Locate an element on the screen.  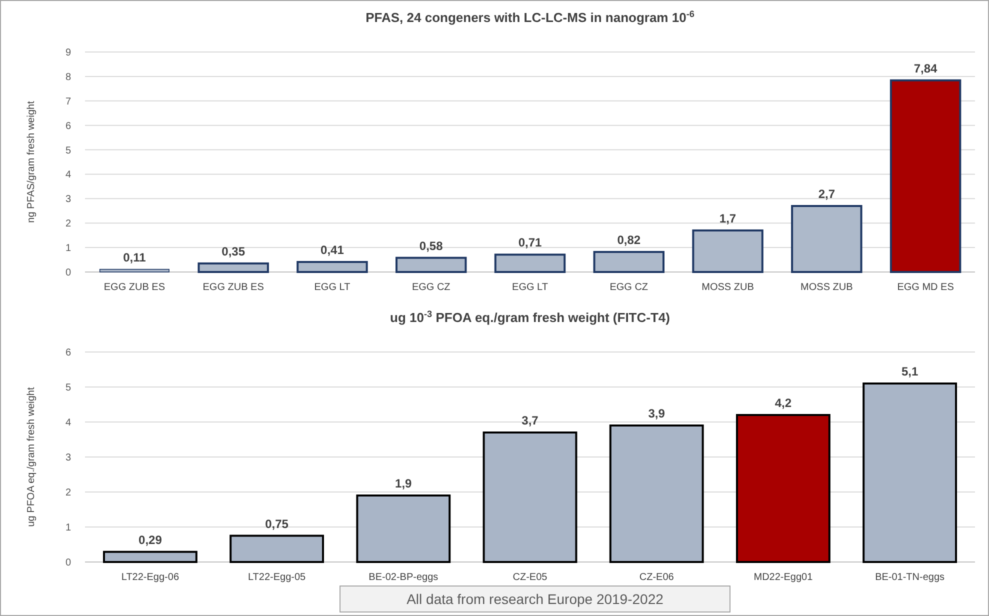
data-label: 0,82 is located at coordinates (629, 239).